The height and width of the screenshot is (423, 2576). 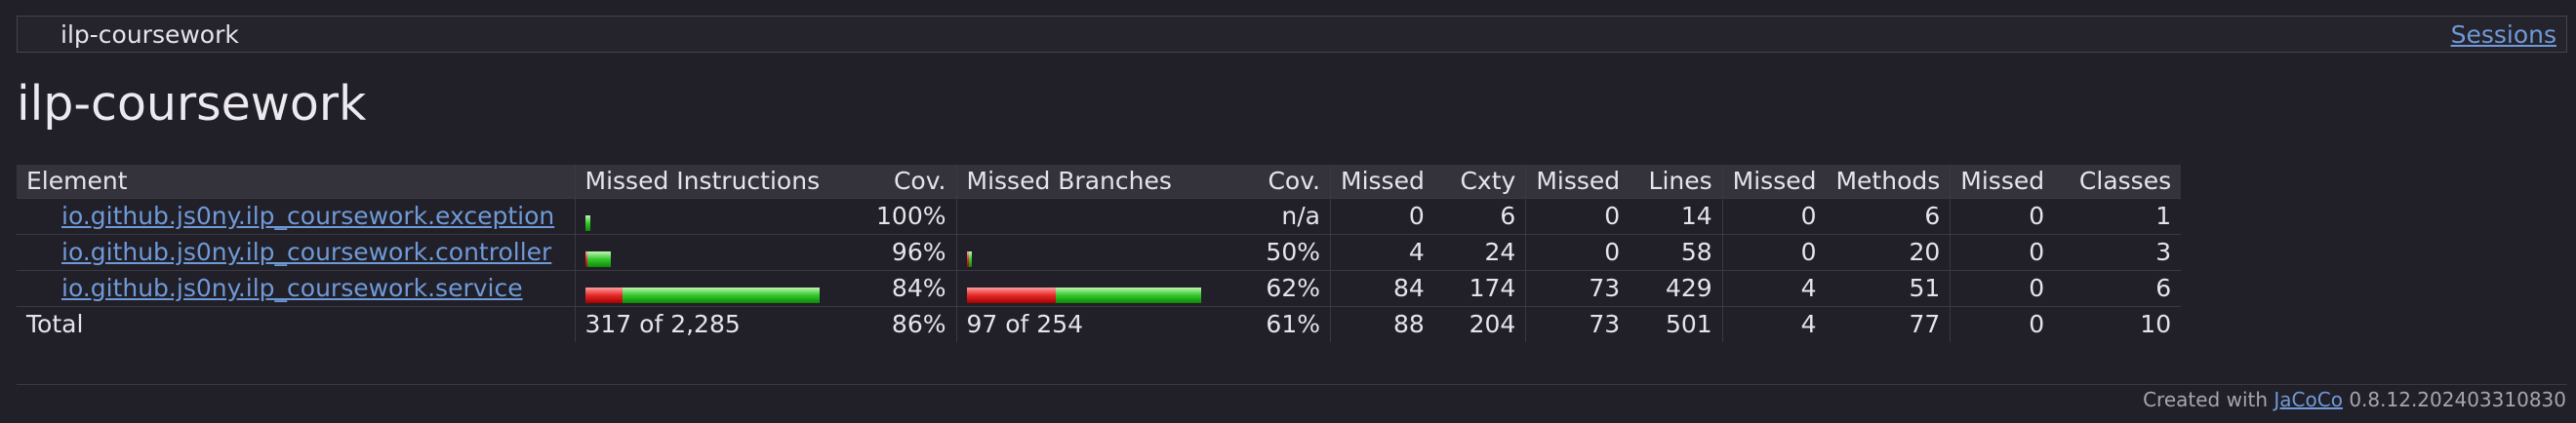 What do you see at coordinates (2457, 399) in the screenshot?
I see `footer-version: 0.8.12.202403310830` at bounding box center [2457, 399].